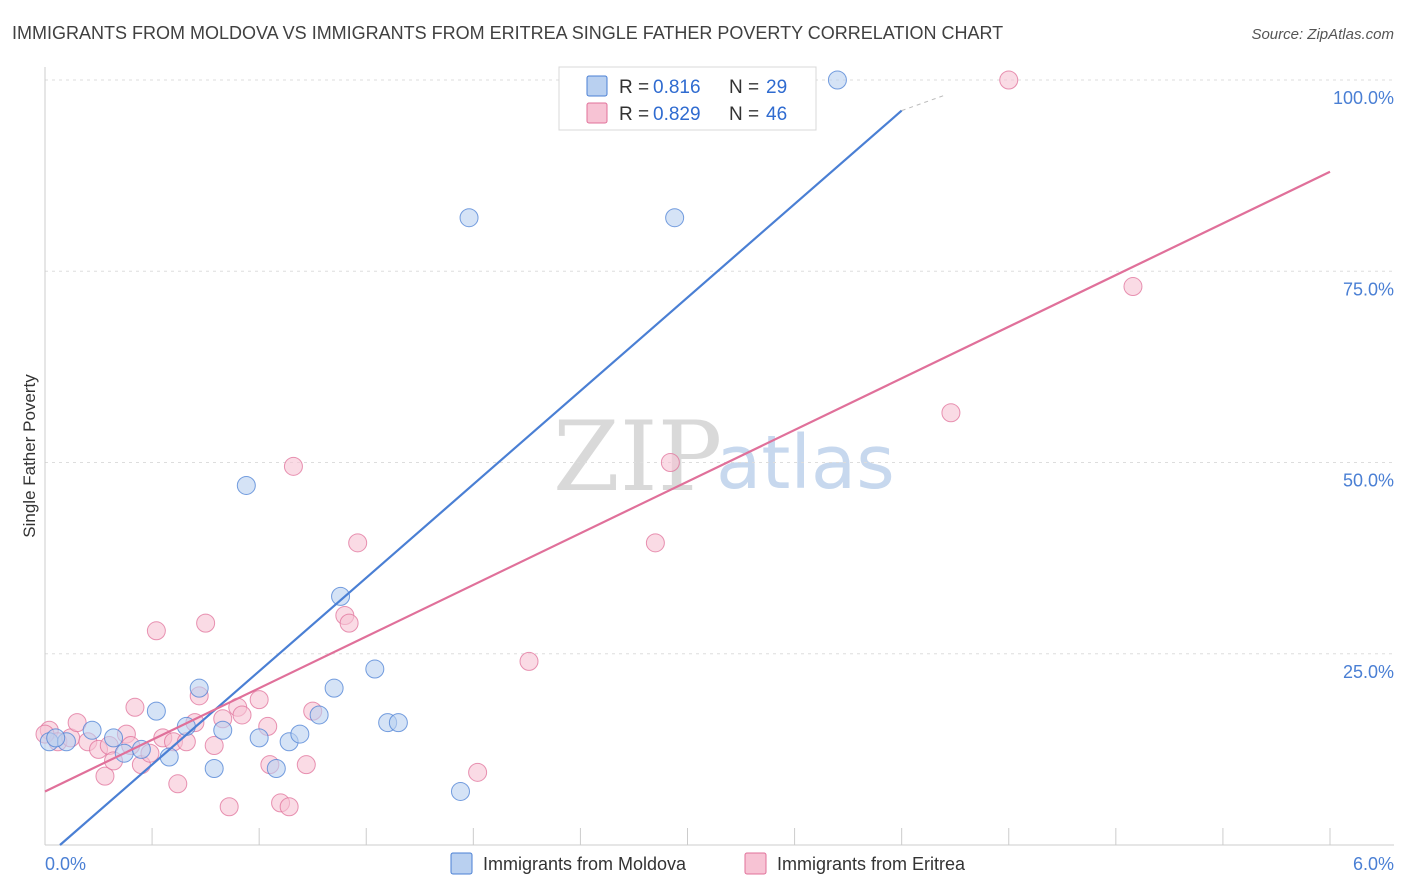  What do you see at coordinates (597, 113) in the screenshot?
I see `top-legend-swatch-eritrea` at bounding box center [597, 113].